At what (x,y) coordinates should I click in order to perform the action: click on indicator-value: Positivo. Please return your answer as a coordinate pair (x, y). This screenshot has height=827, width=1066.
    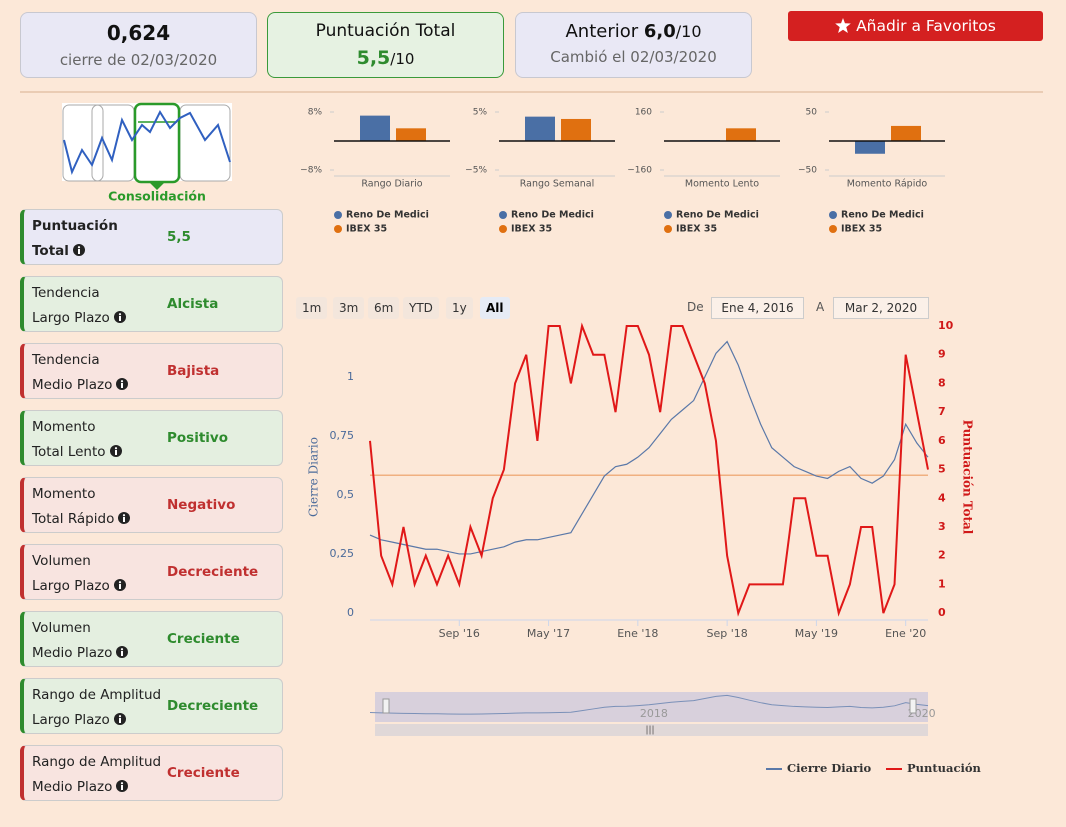
    Looking at the image, I should click on (197, 438).